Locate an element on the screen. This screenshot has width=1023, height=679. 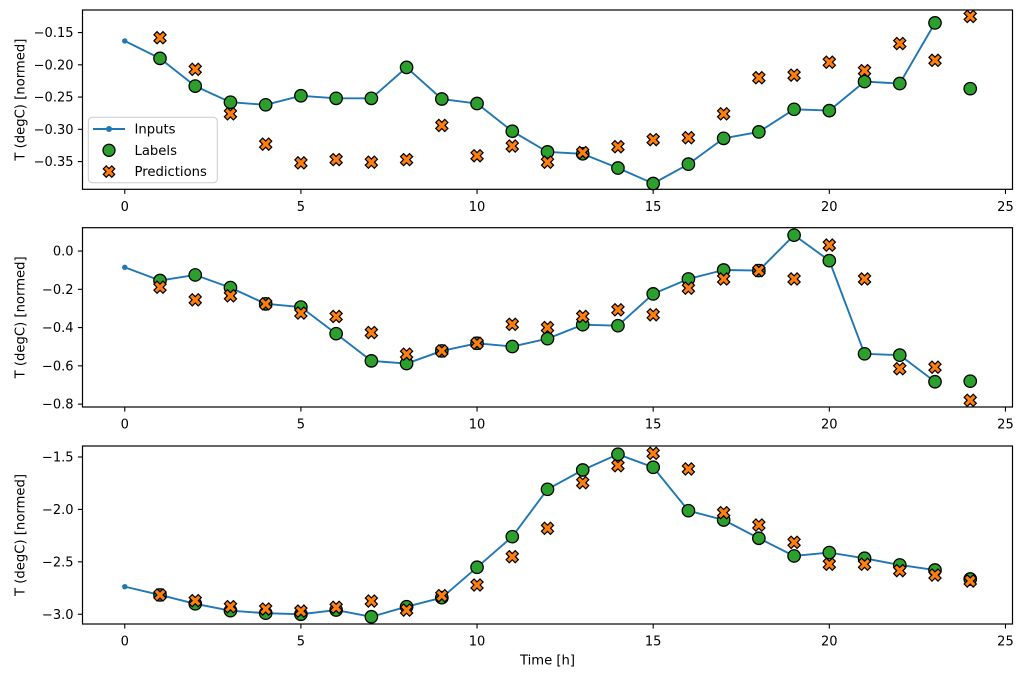
y-axis-ticks: 0.0 −0.2 −0.4 −0.6 −0.8 is located at coordinates (62, 329).